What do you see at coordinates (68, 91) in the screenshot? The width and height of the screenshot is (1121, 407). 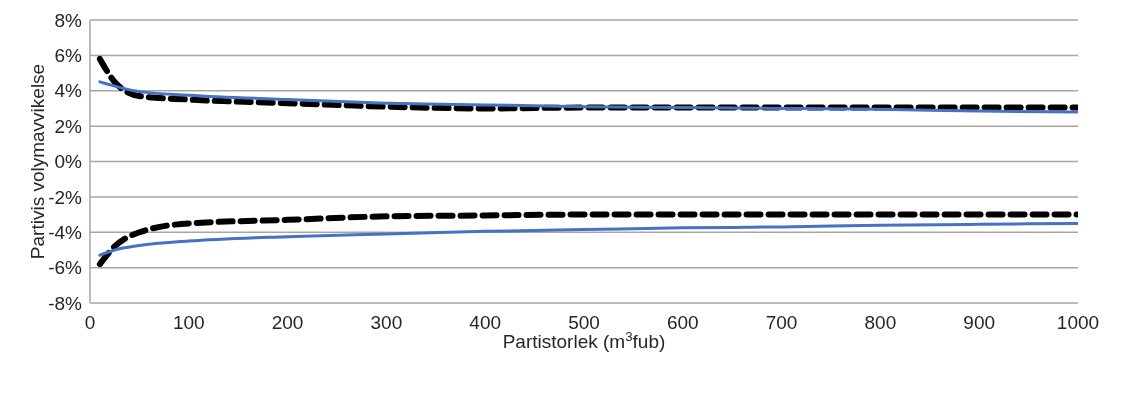 I see `y-tick-label: 4%` at bounding box center [68, 91].